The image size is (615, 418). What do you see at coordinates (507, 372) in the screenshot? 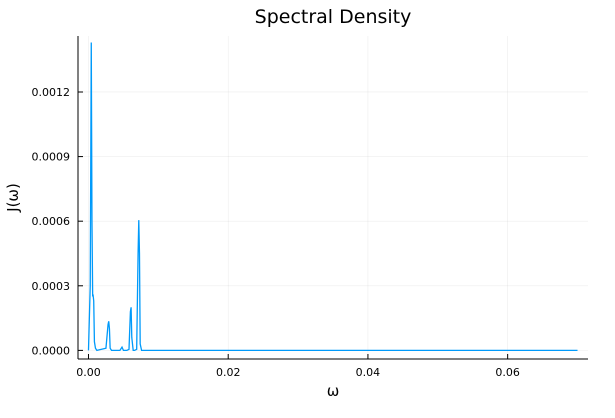
I see `x-tick-label: 0.06` at bounding box center [507, 372].